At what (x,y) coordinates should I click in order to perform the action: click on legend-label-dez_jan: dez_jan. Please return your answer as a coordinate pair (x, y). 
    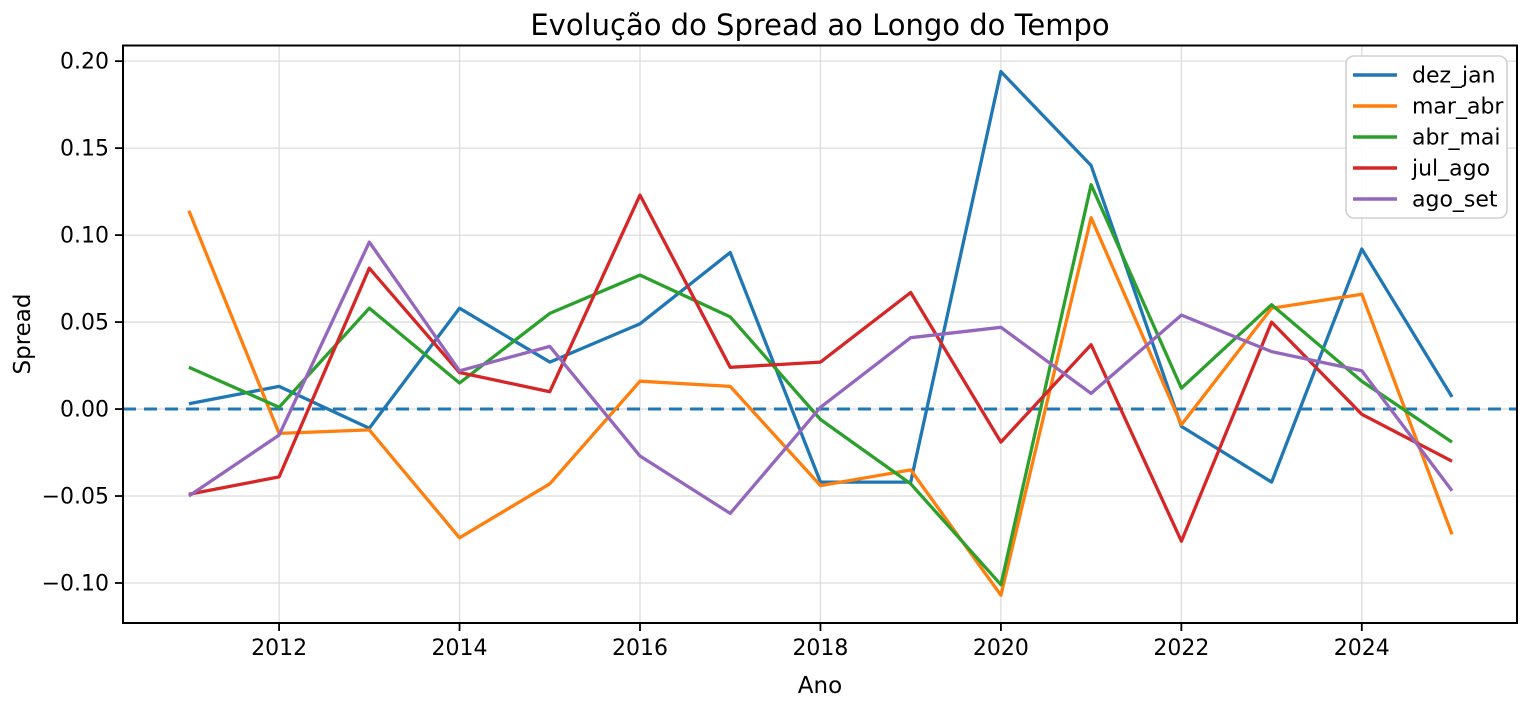
    Looking at the image, I should click on (1454, 75).